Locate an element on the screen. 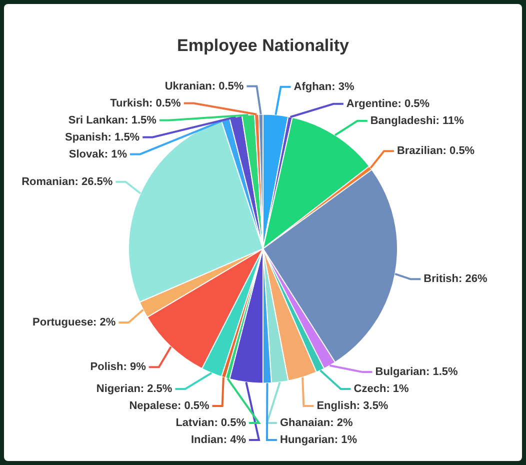 Image resolution: width=526 pixels, height=465 pixels. slice-label: Sri Lankan: 1.5% is located at coordinates (112, 120).